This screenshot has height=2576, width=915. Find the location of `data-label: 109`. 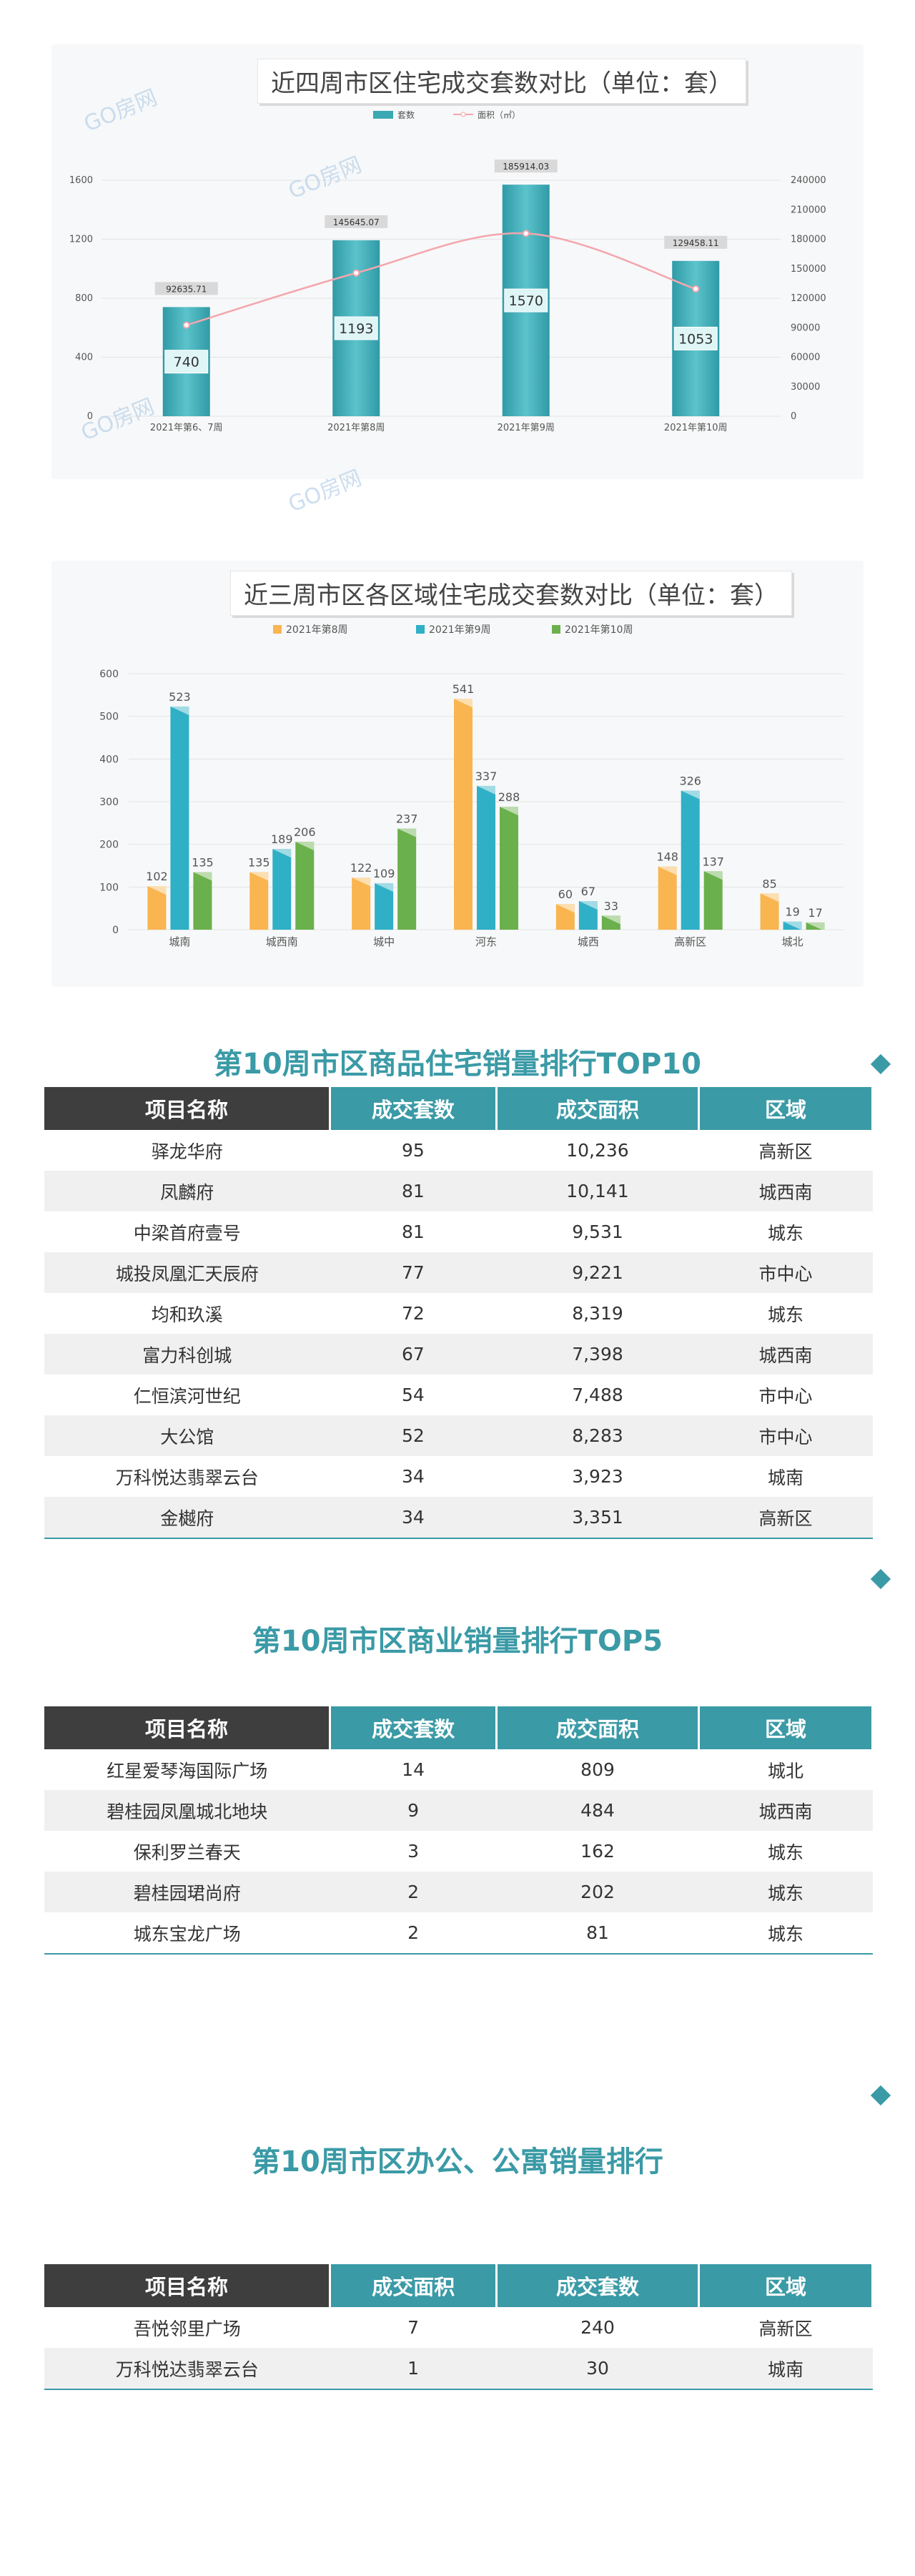

data-label: 109 is located at coordinates (384, 873).